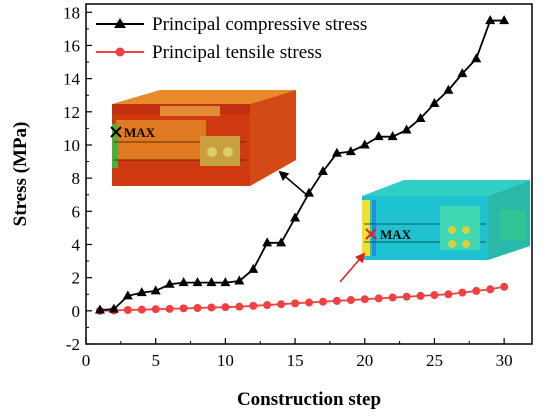 The width and height of the screenshot is (550, 420). I want to click on compressive-stress-contour-inset, so click(204, 138).